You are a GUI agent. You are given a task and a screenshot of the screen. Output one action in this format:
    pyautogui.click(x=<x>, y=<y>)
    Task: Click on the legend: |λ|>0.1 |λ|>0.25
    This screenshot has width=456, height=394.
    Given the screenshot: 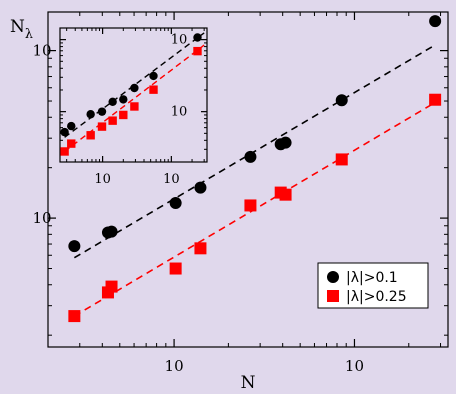 What is the action you would take?
    pyautogui.click(x=373, y=285)
    